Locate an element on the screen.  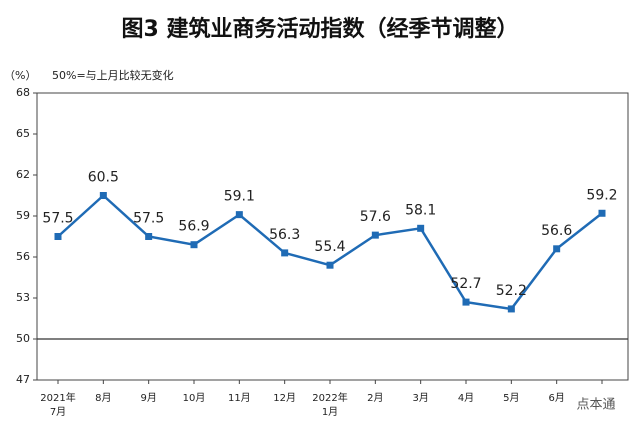
x-tick-label: 10月 is located at coordinates (194, 398).